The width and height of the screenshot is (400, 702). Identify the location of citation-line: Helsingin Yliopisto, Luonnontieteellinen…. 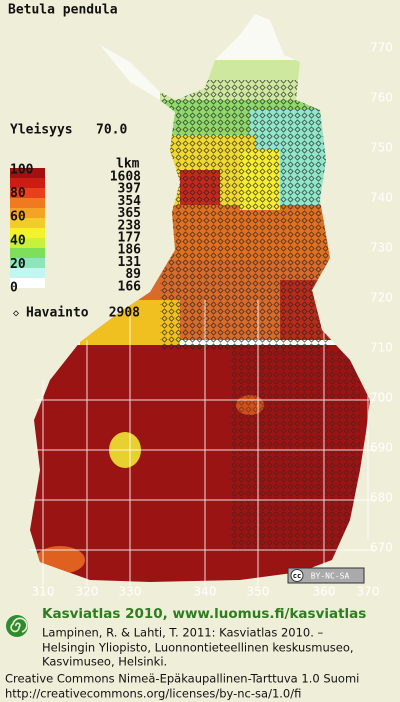
(198, 648).